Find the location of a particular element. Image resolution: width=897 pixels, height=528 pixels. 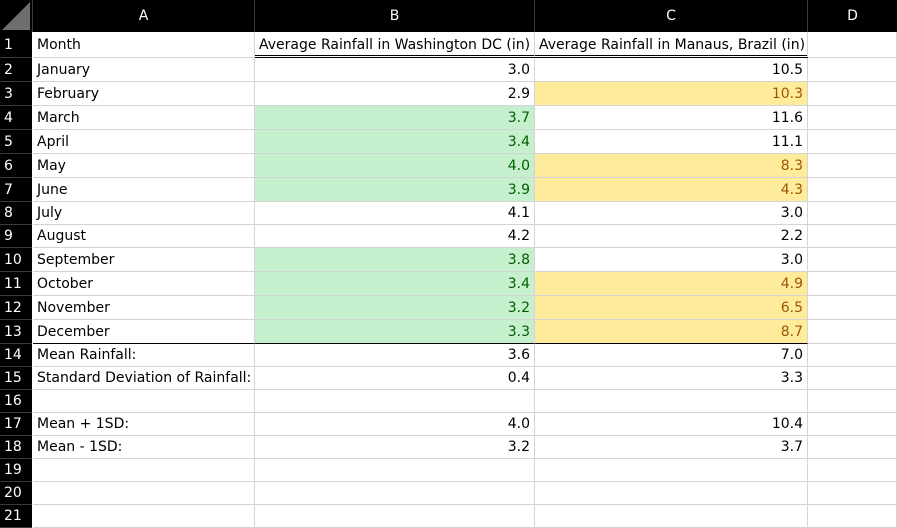

cell-c: Average Rainfall in Manaus, Brazil (in) is located at coordinates (671, 45).